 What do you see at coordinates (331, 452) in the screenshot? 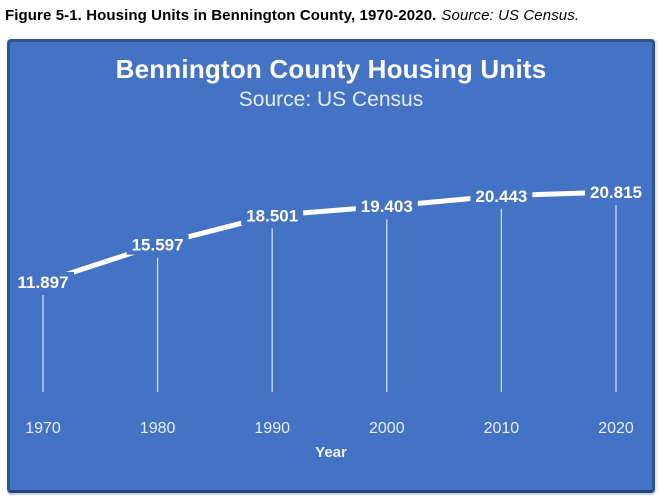
I see `x-axis-title: Year` at bounding box center [331, 452].